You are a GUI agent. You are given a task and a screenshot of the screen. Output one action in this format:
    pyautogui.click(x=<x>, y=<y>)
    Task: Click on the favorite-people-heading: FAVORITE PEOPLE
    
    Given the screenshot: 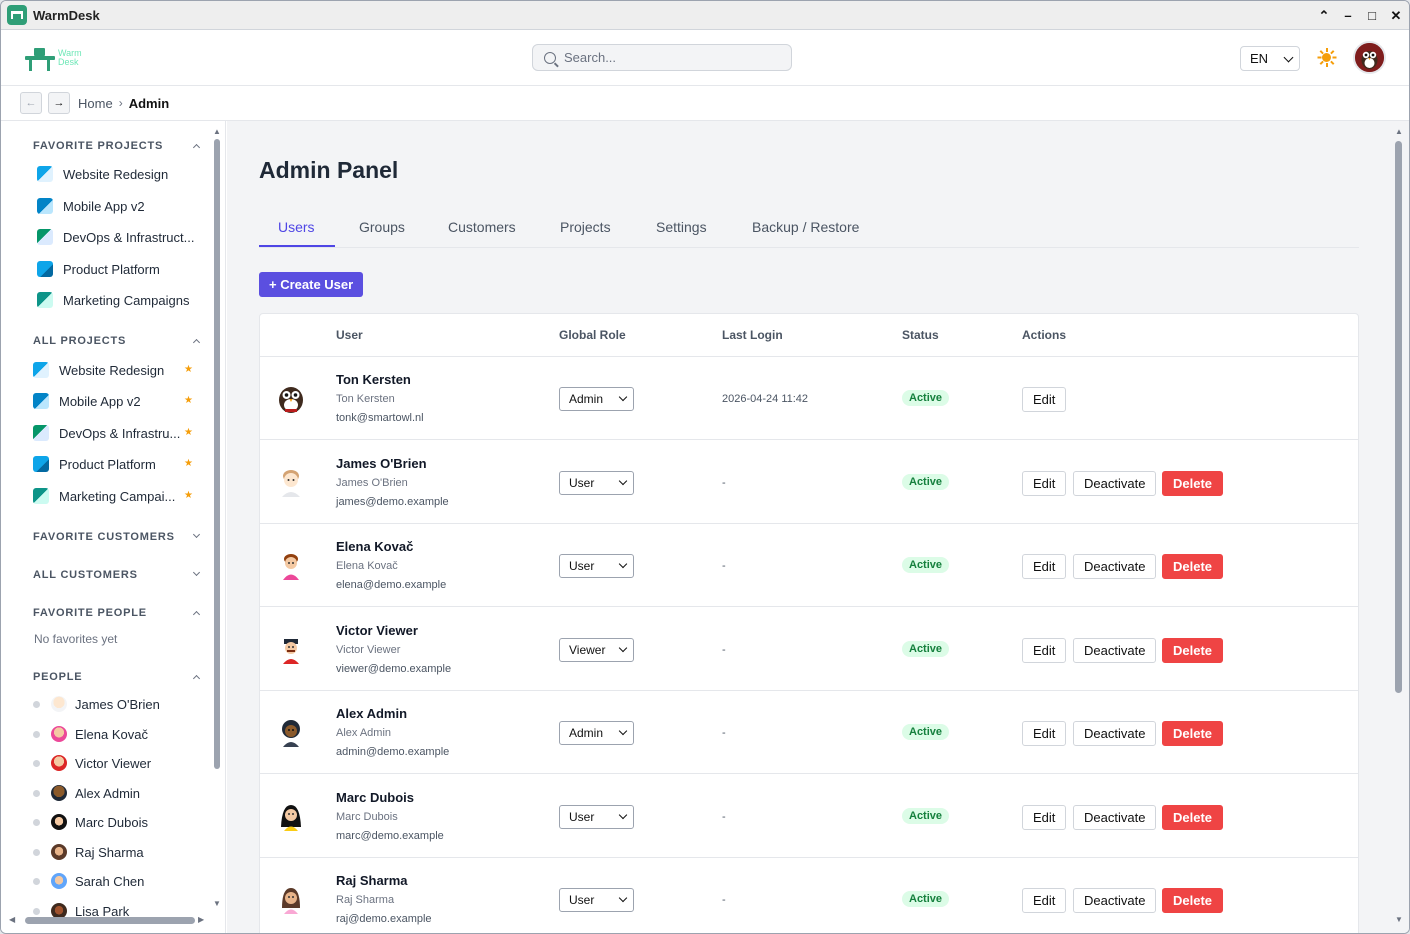 What is the action you would take?
    pyautogui.click(x=90, y=613)
    